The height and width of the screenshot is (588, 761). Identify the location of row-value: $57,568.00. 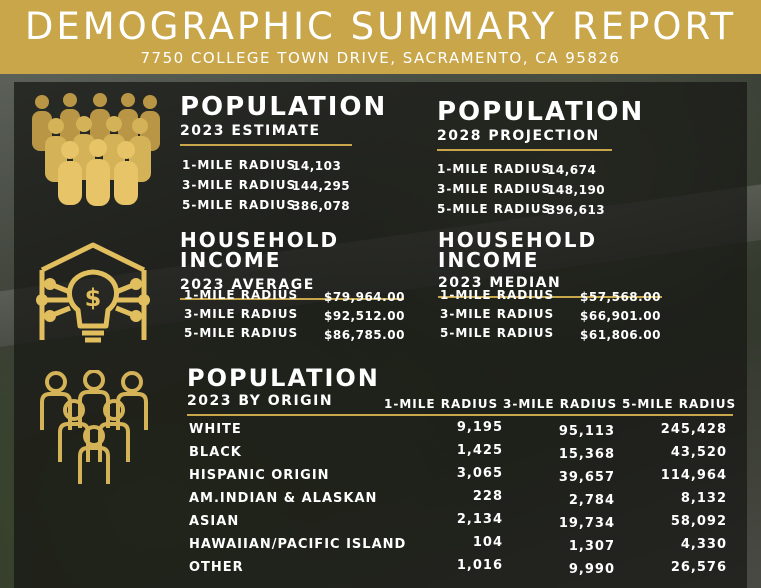
(620, 297).